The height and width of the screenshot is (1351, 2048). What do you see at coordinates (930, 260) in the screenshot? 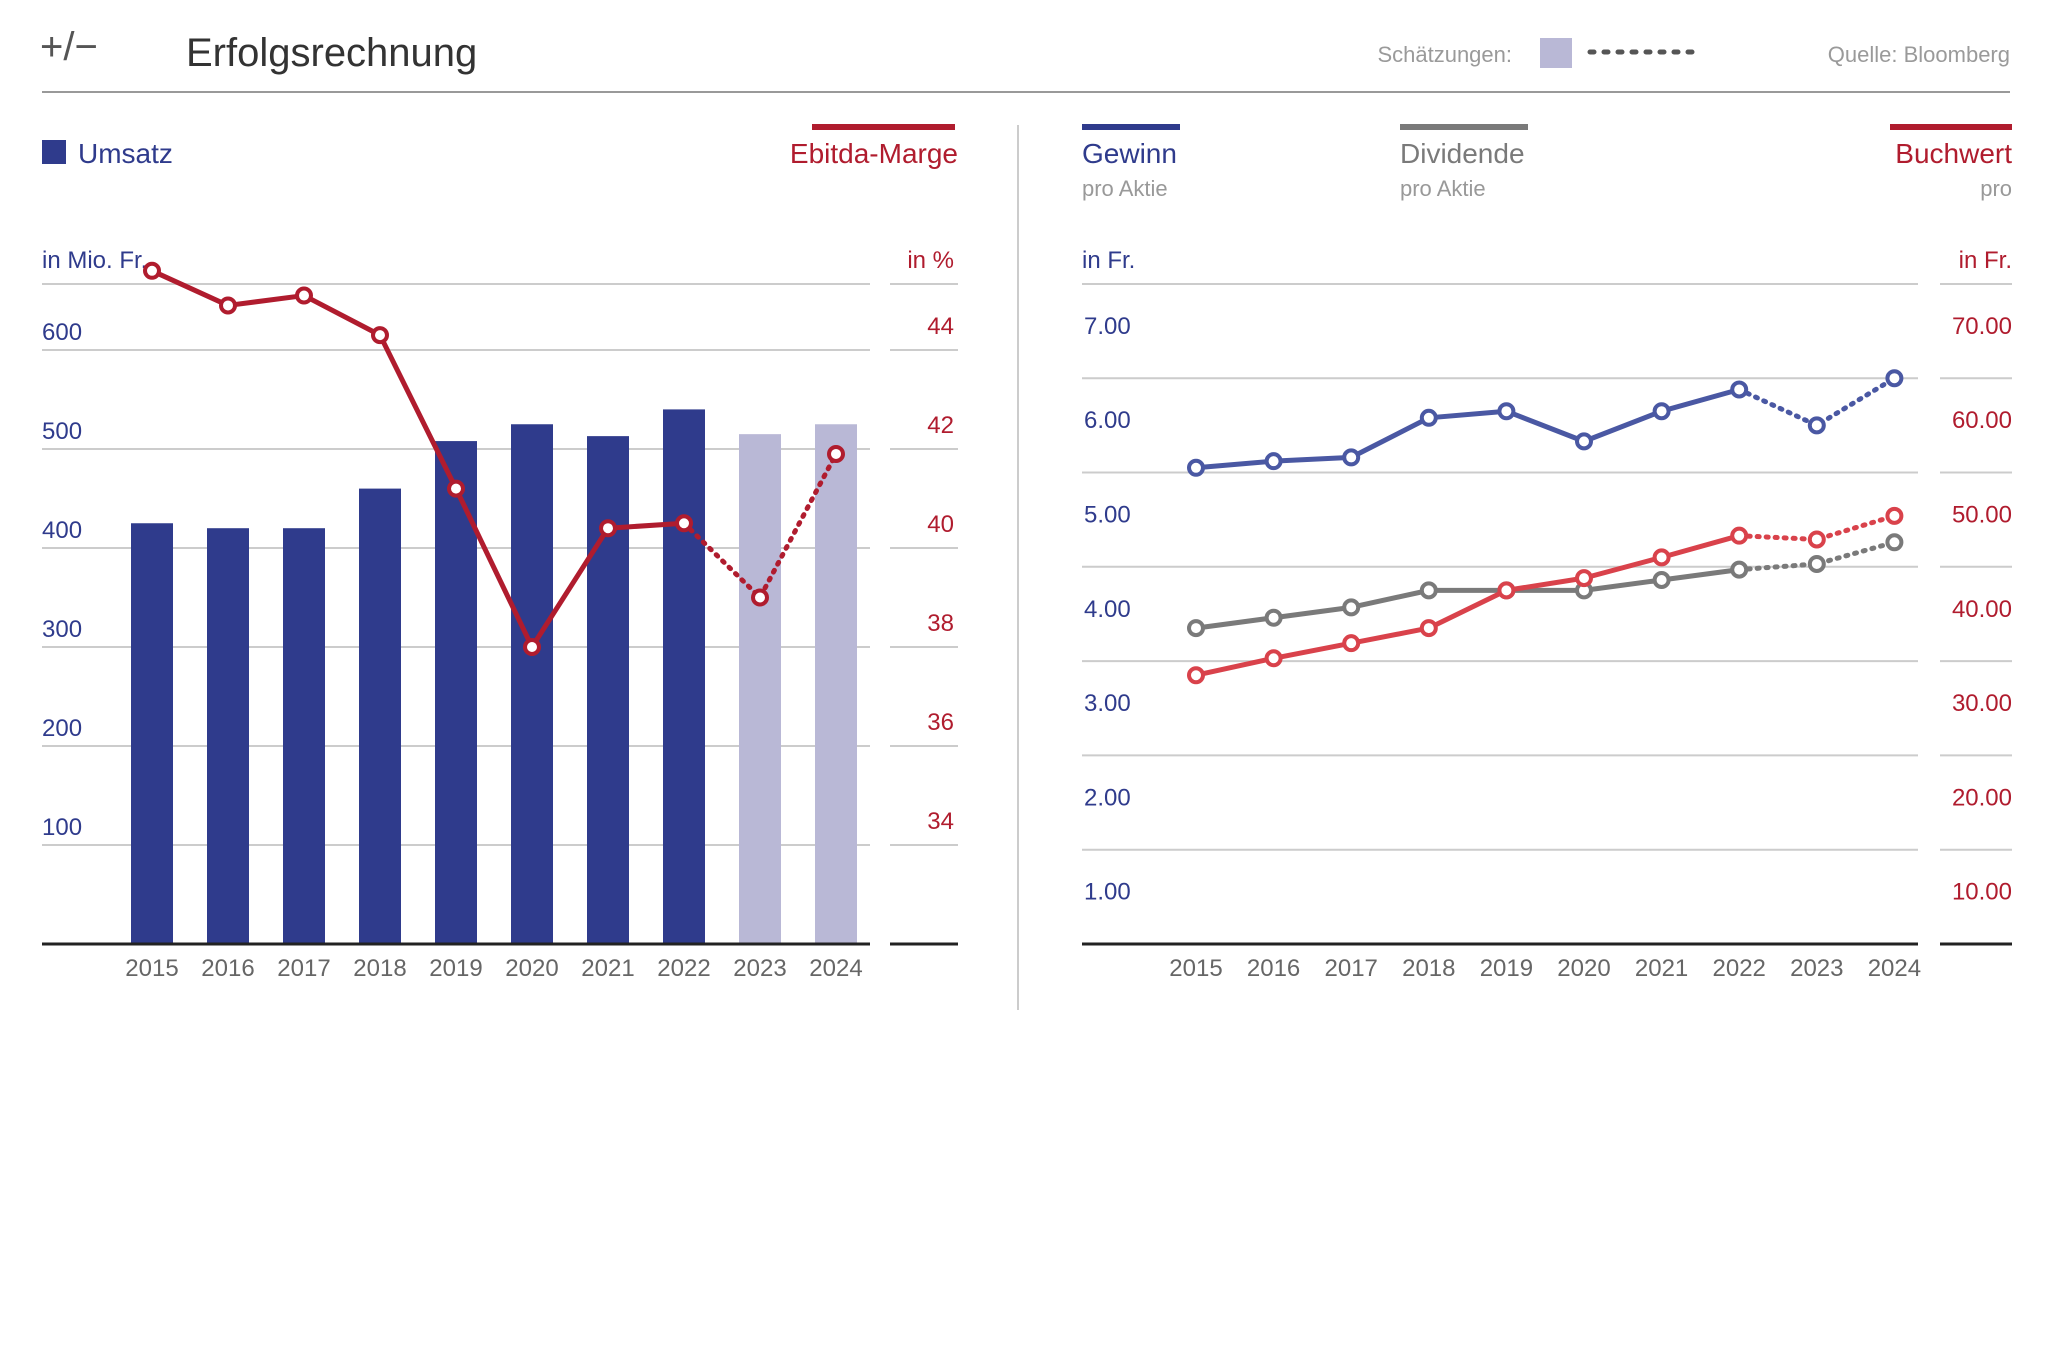
I see `right-axis-unit: in %` at bounding box center [930, 260].